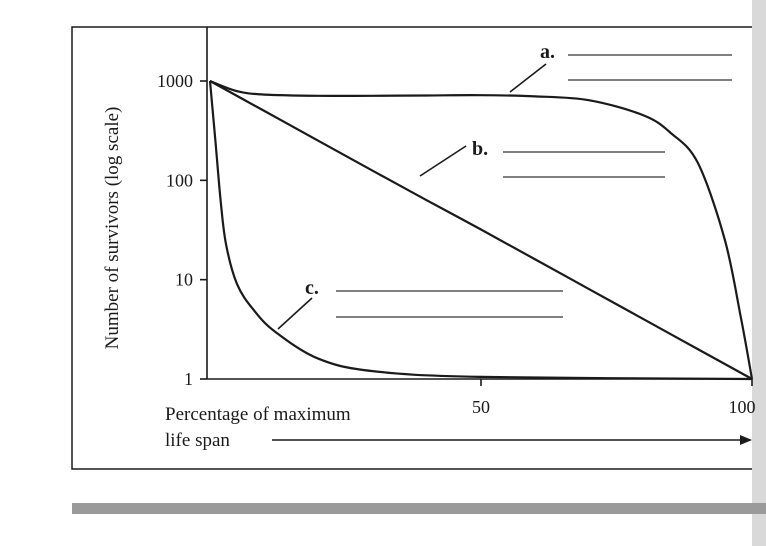 The height and width of the screenshot is (546, 766). I want to click on x-tick-label-100: 100, so click(742, 407).